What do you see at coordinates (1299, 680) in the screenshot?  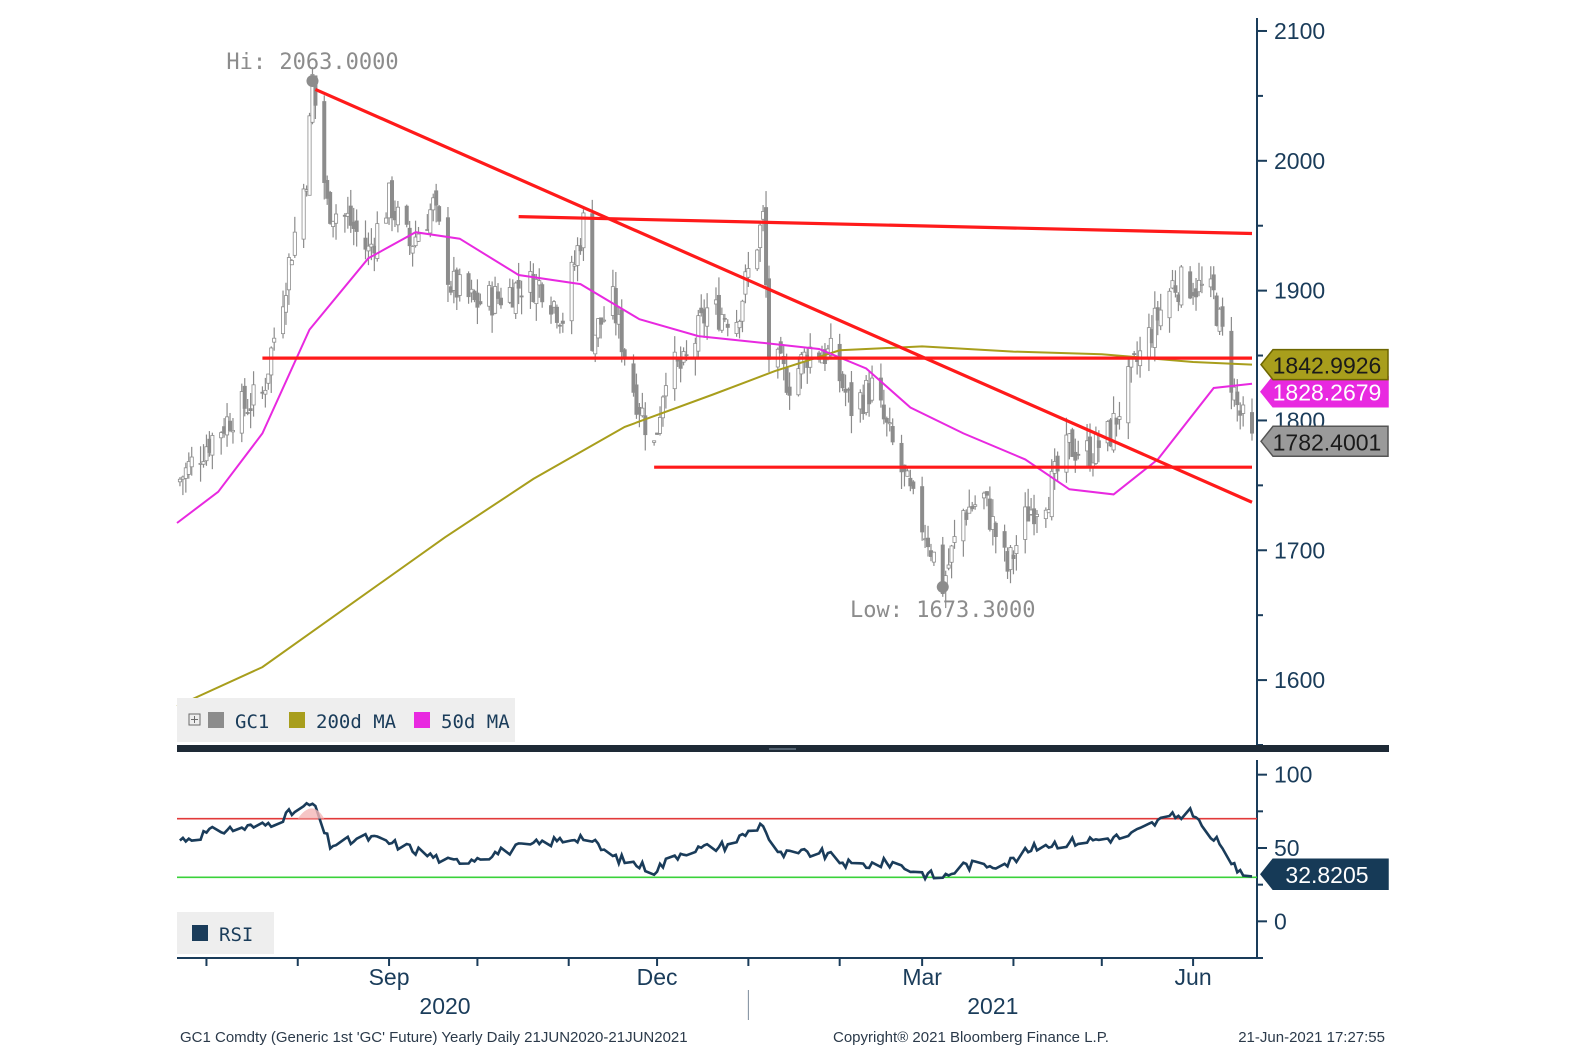 I see `price-tick-label: 1600` at bounding box center [1299, 680].